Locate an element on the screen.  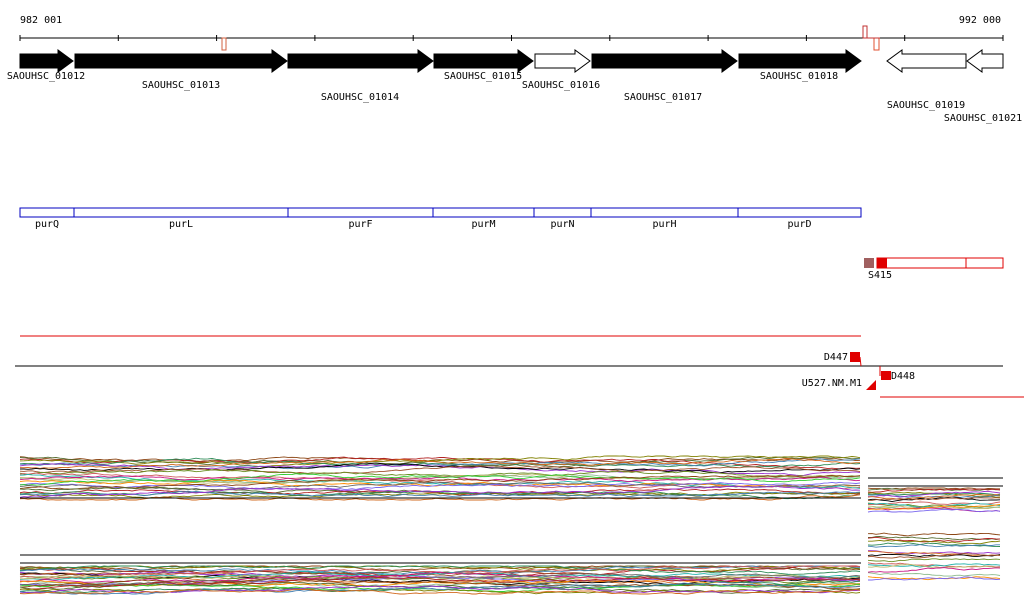
segment-label: U527.NM.M1 is located at coordinates (832, 383).